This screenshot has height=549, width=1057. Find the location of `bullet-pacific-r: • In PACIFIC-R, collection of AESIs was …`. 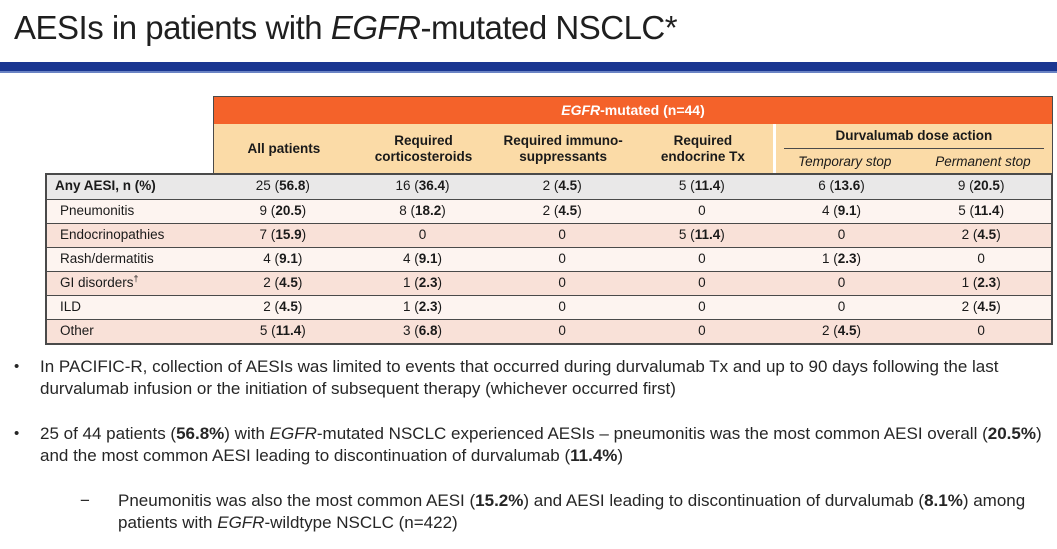

bullet-pacific-r: • In PACIFIC-R, collection of AESIs was … is located at coordinates (530, 378).